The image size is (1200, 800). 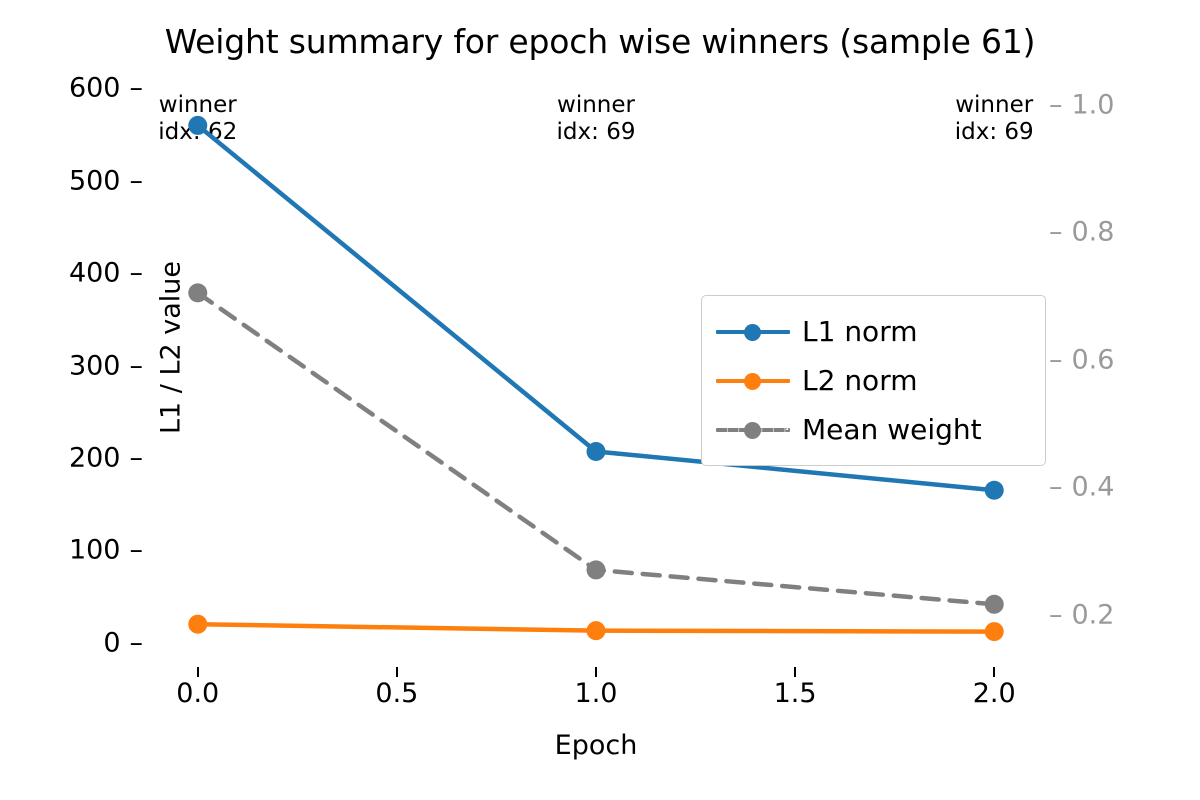 What do you see at coordinates (105, 181) in the screenshot?
I see `y-tick-left-500: 500–` at bounding box center [105, 181].